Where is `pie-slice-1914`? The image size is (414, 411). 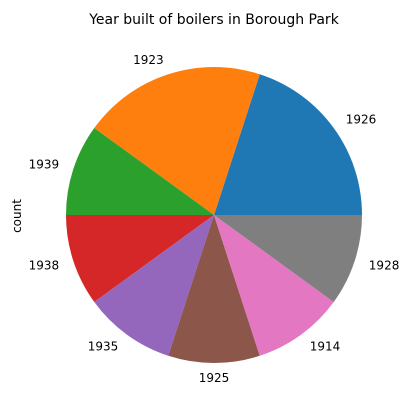 pie-slice-1914 is located at coordinates (274, 285).